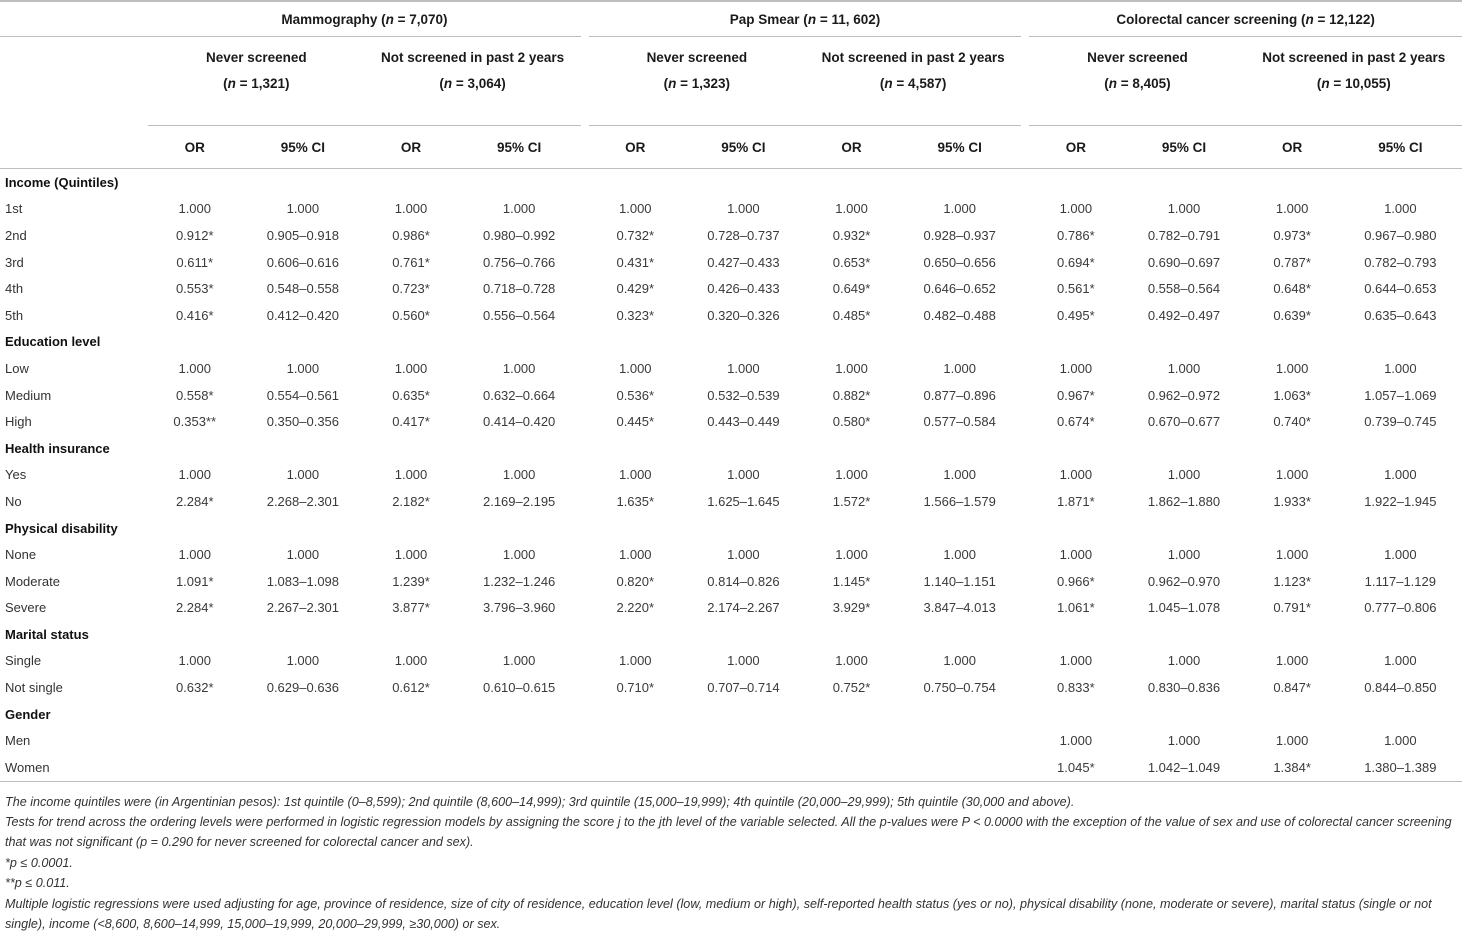 Image resolution: width=1462 pixels, height=940 pixels. Describe the element at coordinates (194, 581) in the screenshot. I see `or-value: 1.091*` at that location.